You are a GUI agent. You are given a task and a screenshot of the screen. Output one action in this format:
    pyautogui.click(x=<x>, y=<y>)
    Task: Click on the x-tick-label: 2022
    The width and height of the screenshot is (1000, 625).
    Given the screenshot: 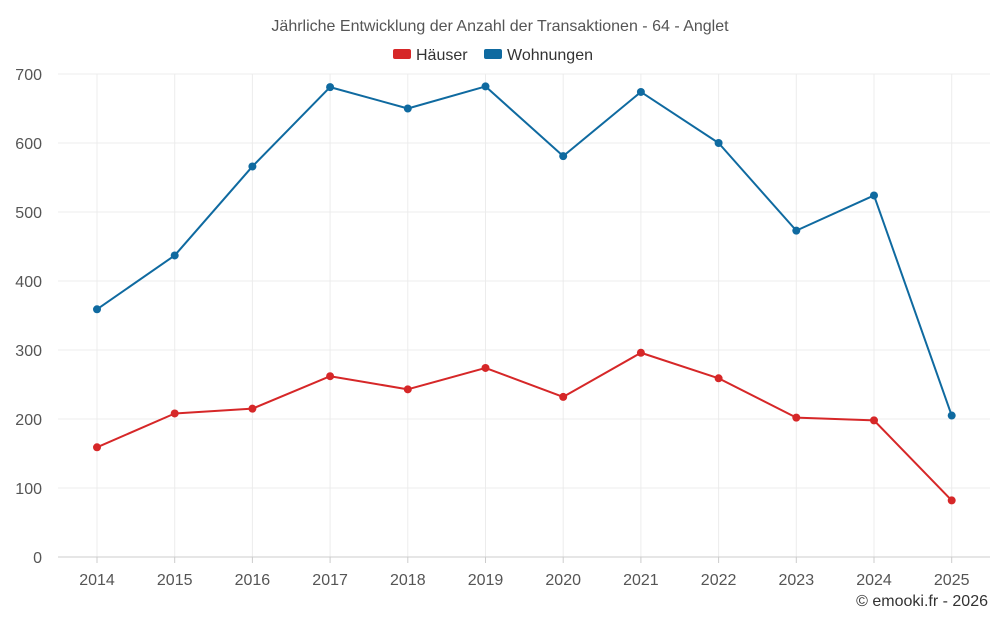 What is the action you would take?
    pyautogui.click(x=719, y=580)
    